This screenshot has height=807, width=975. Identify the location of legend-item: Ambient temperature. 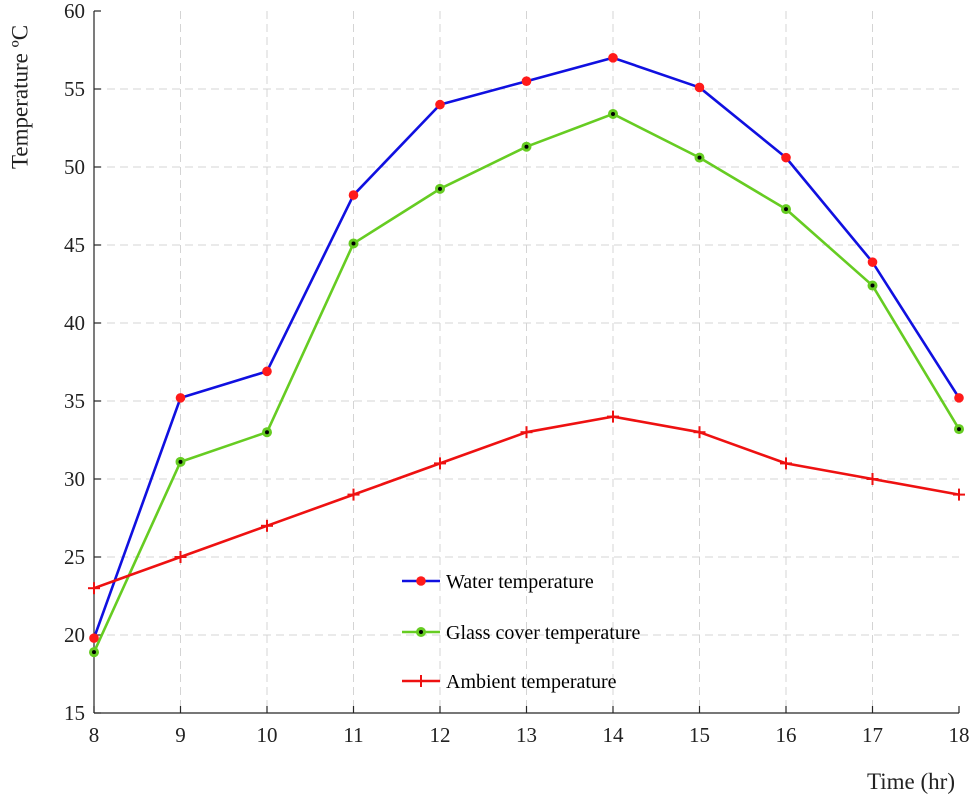
(509, 682).